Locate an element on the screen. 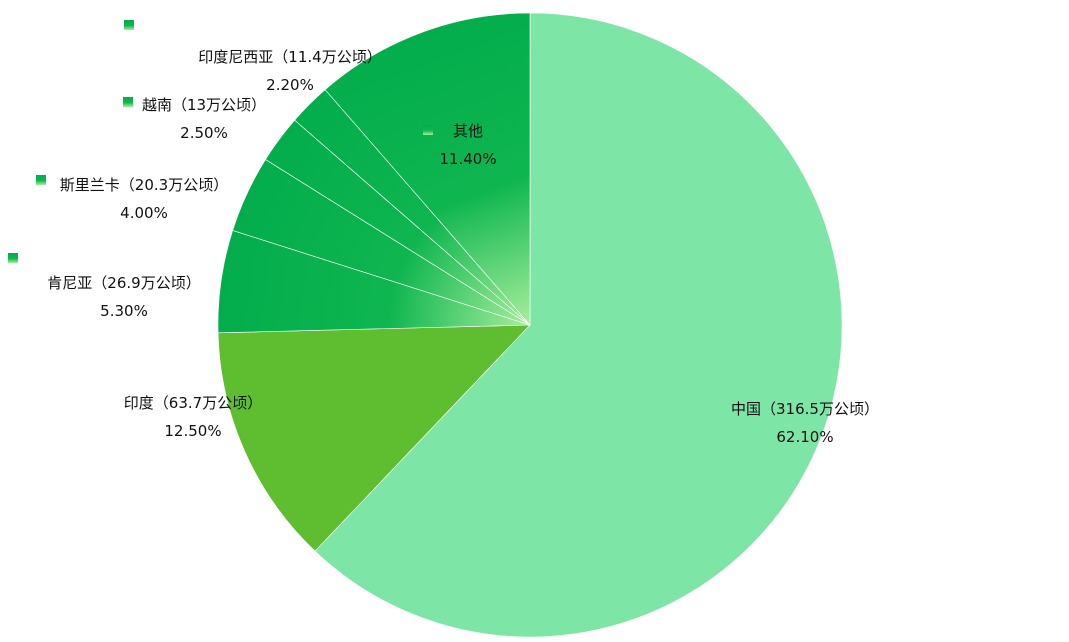 Image resolution: width=1069 pixels, height=642 pixels. slice-value-label: 62.10% is located at coordinates (804, 437).